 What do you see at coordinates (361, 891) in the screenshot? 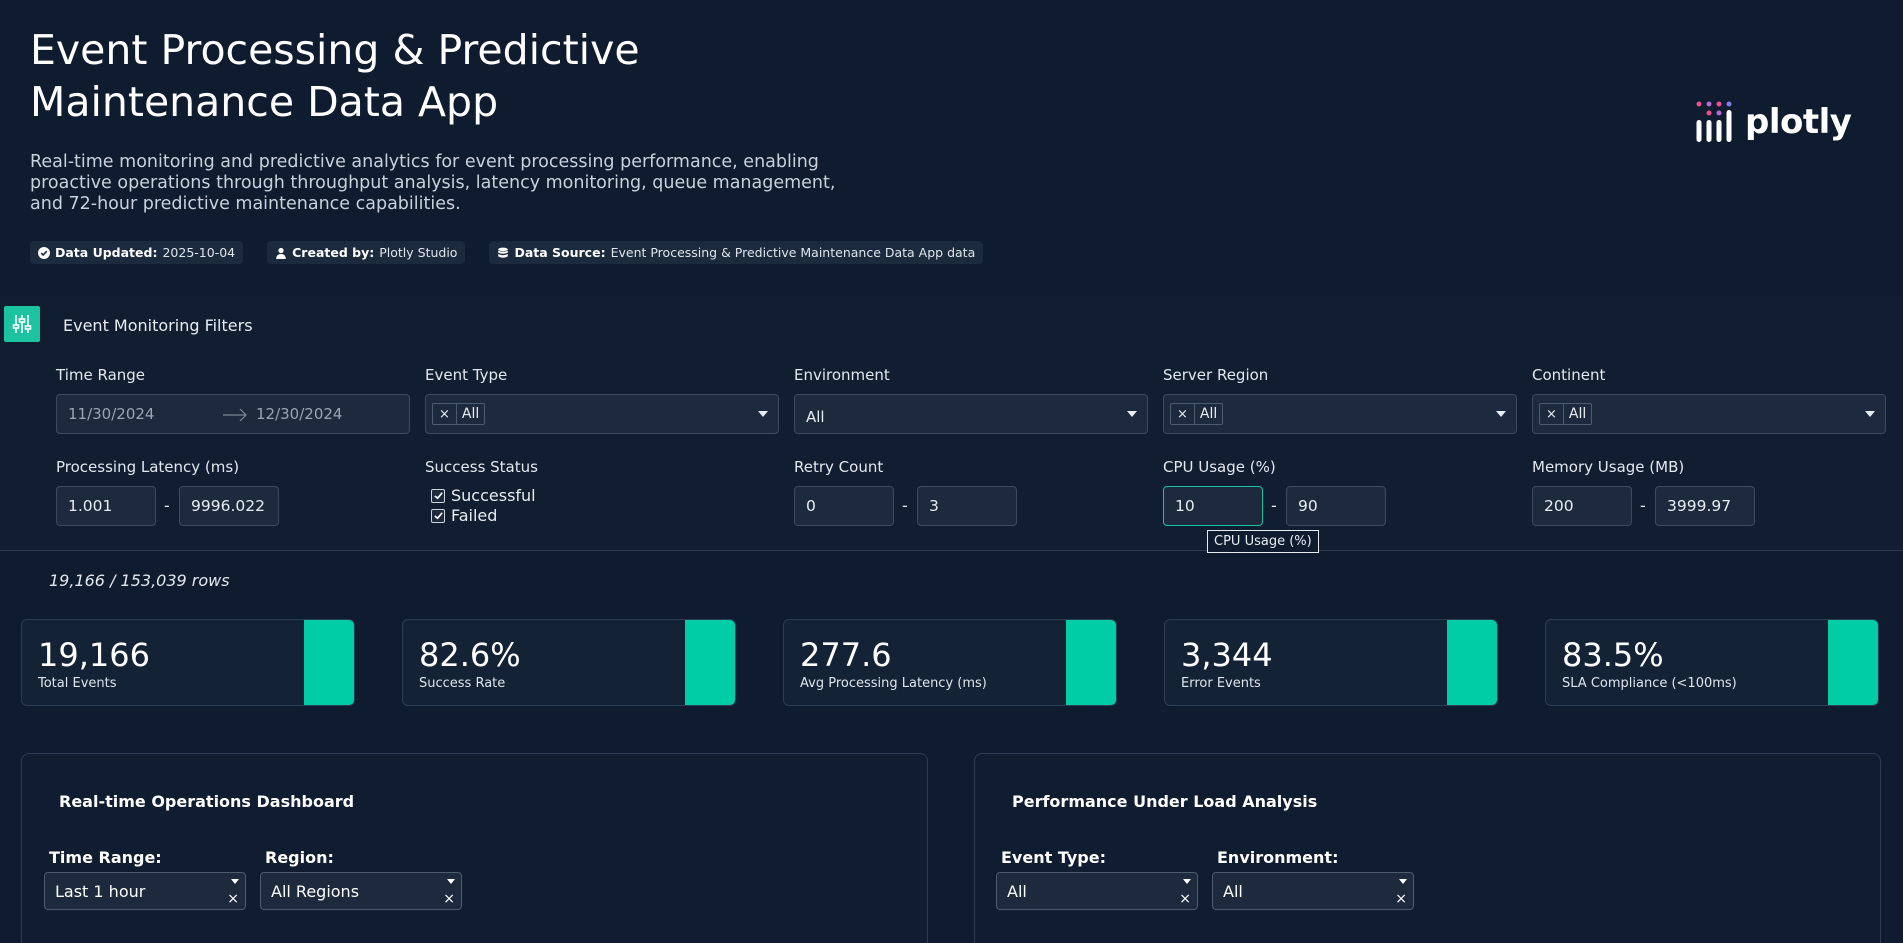
I see `region-dropdown: All Regions ×` at bounding box center [361, 891].